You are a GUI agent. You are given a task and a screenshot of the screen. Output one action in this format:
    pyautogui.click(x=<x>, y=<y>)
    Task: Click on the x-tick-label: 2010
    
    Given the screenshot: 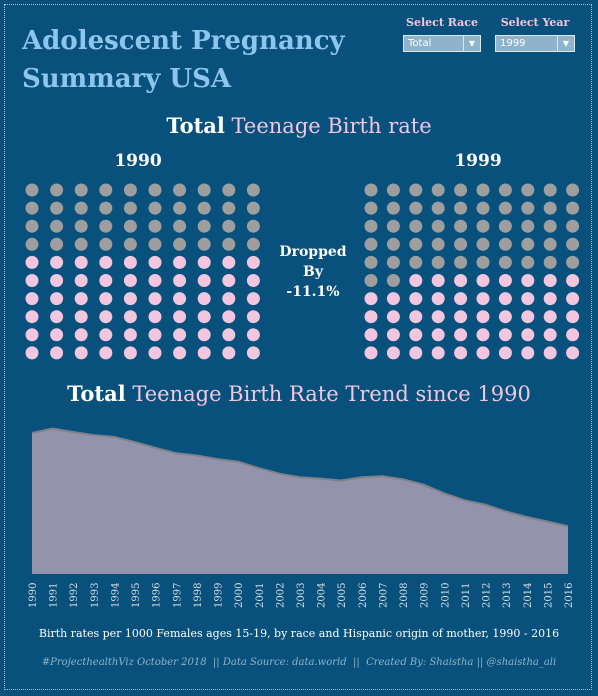 What is the action you would take?
    pyautogui.click(x=445, y=595)
    